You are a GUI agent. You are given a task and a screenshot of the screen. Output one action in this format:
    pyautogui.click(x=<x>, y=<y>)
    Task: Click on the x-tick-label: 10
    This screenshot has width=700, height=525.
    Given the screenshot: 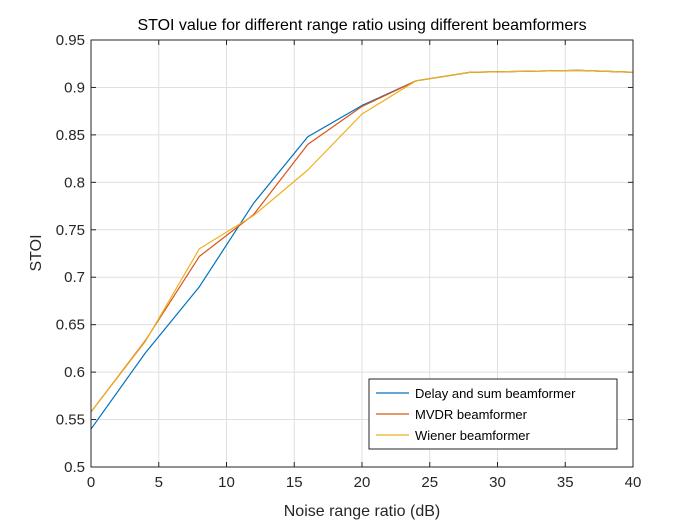 What is the action you would take?
    pyautogui.click(x=226, y=482)
    